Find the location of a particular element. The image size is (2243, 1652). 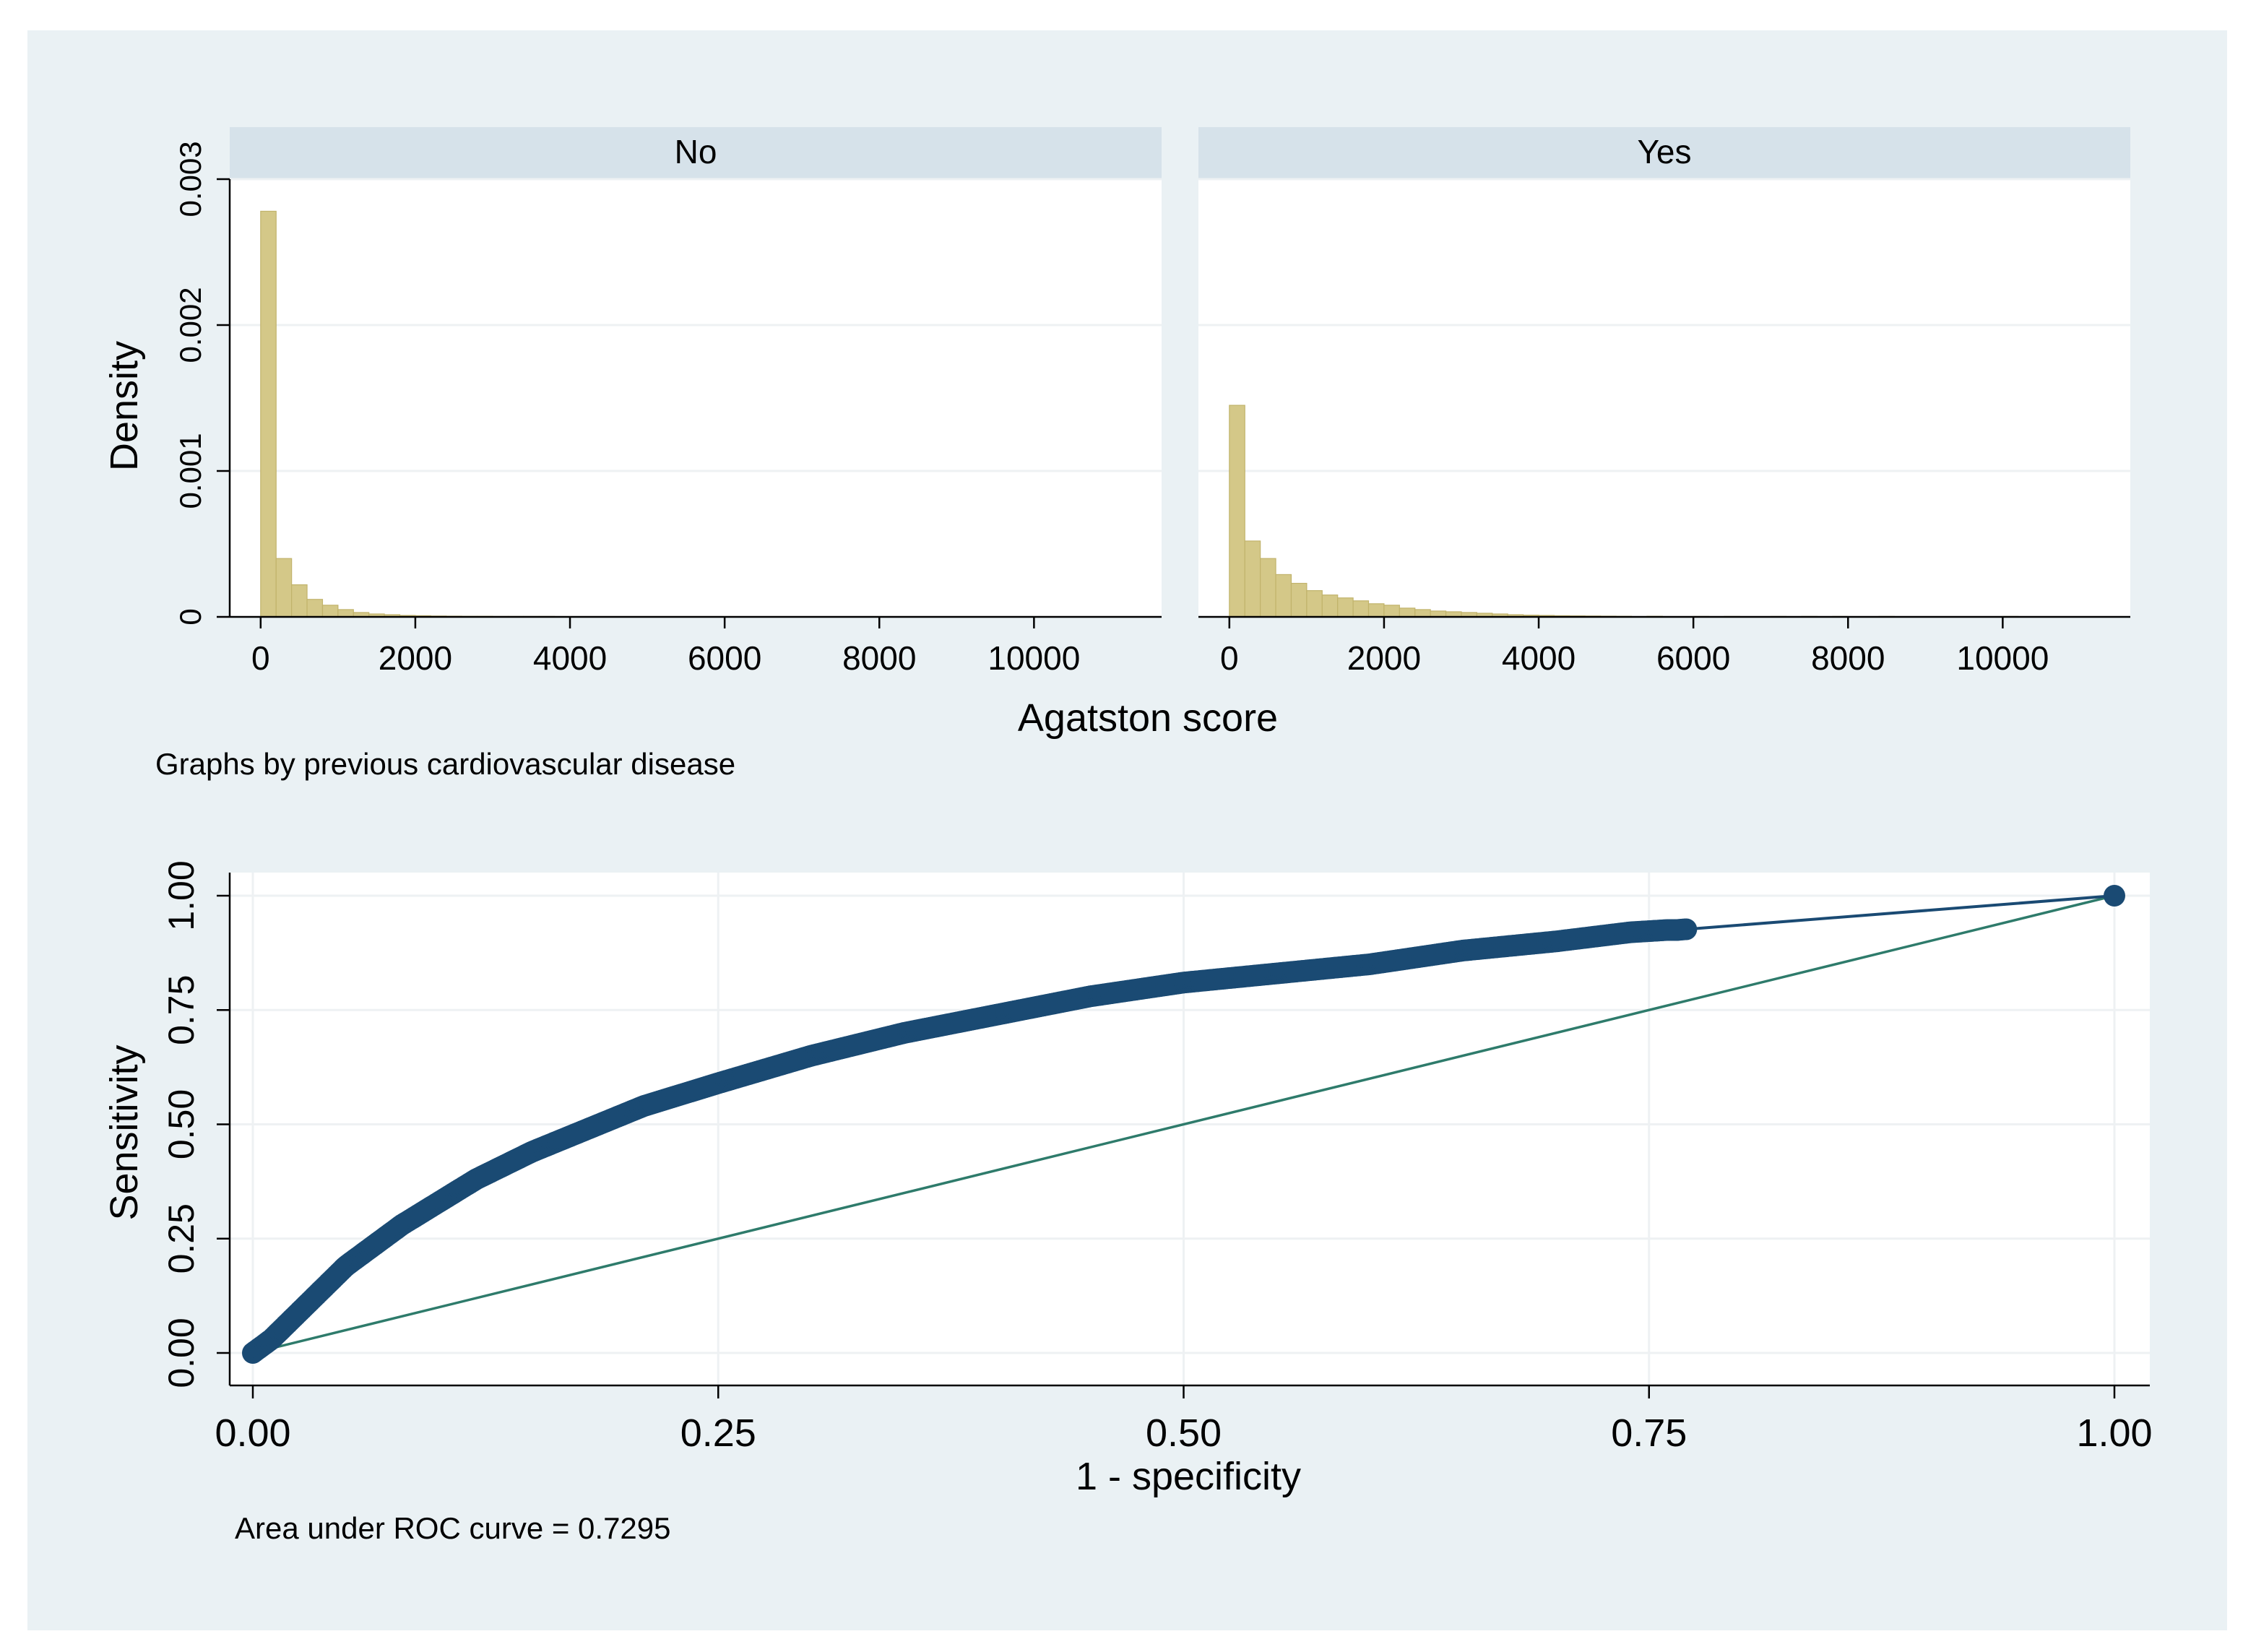

roc-y-tick-label: 0.25 is located at coordinates (181, 1238).